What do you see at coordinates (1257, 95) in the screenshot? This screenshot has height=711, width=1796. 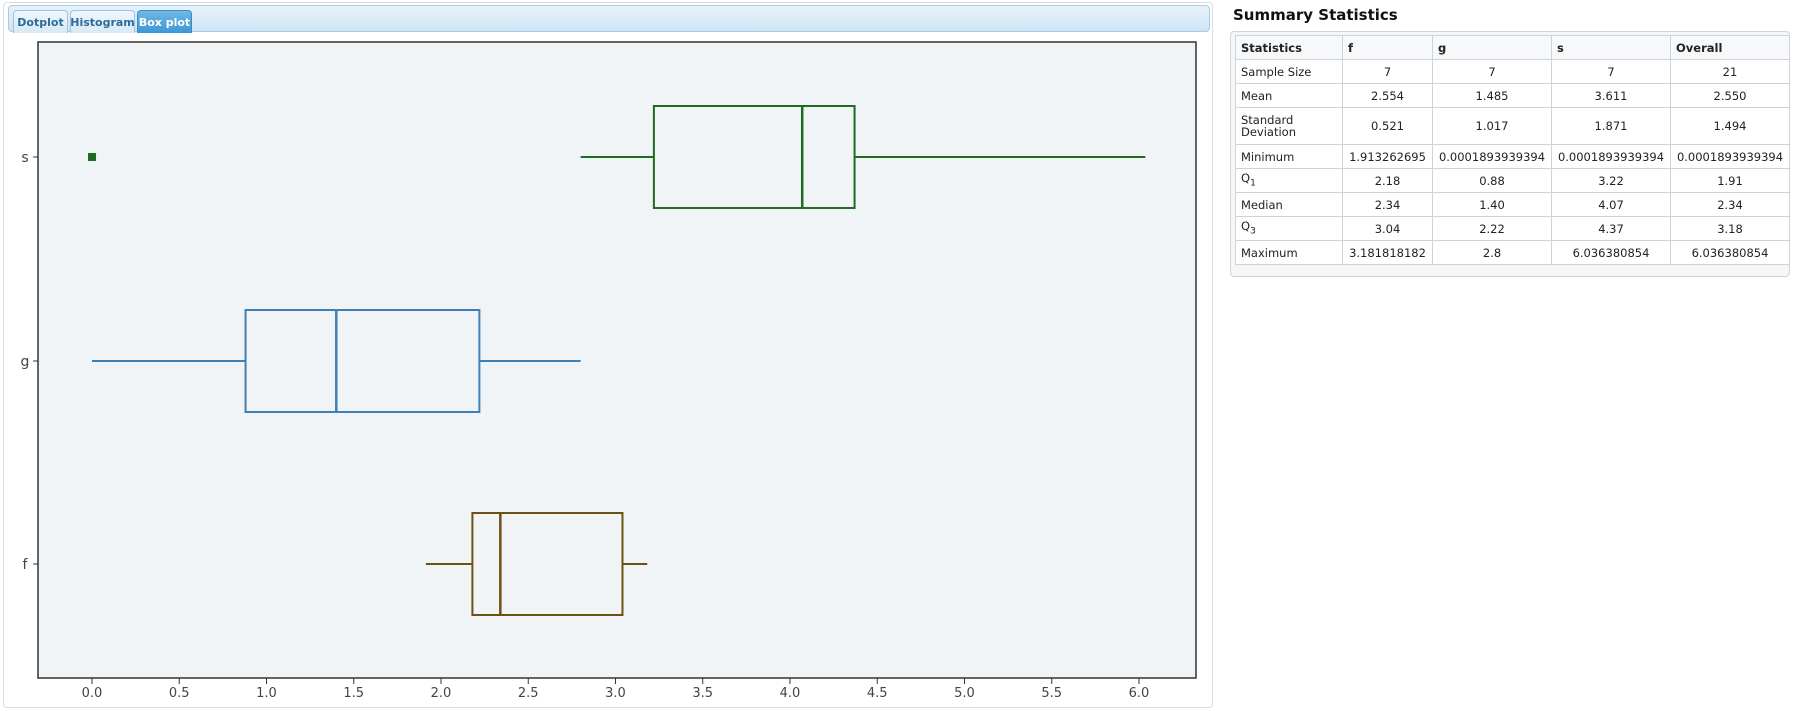 I see `row-label-text: Mean` at bounding box center [1257, 95].